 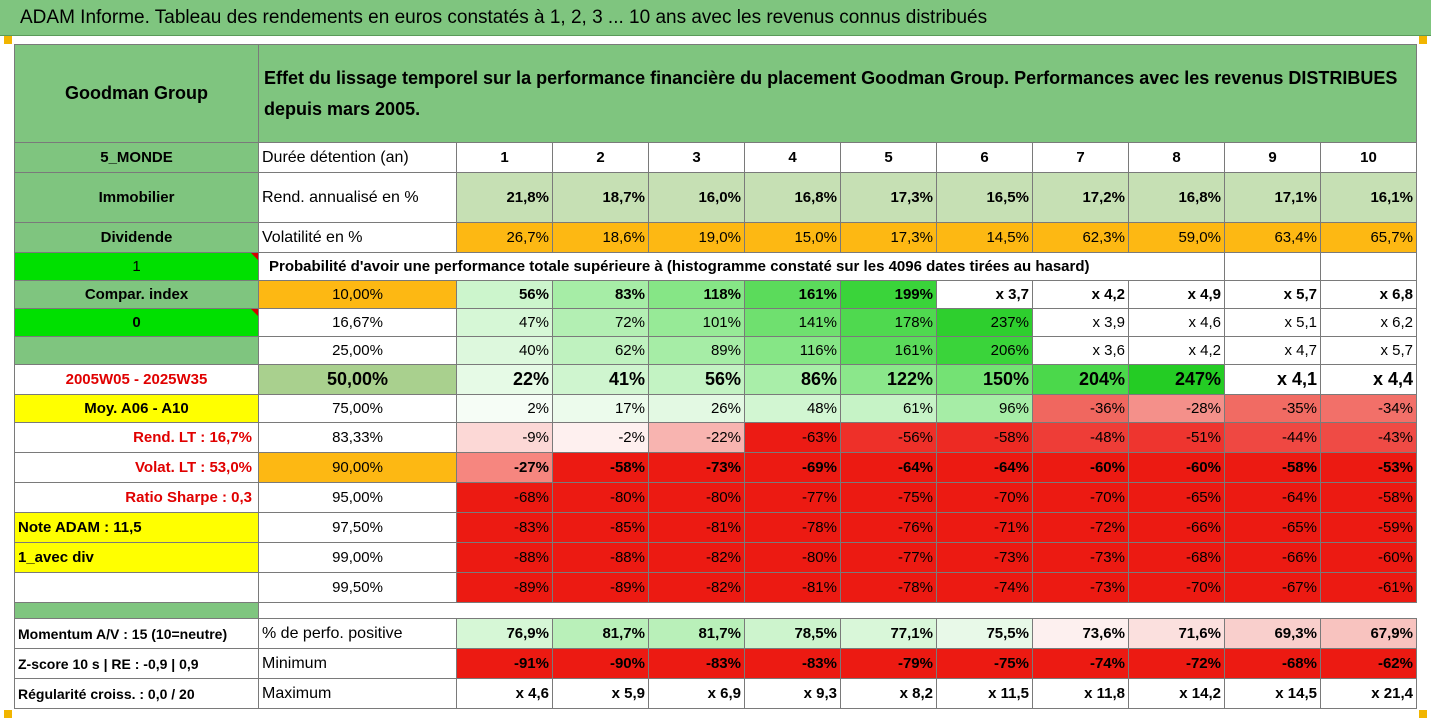 I want to click on quantile-cell: -73%, so click(x=696, y=467).